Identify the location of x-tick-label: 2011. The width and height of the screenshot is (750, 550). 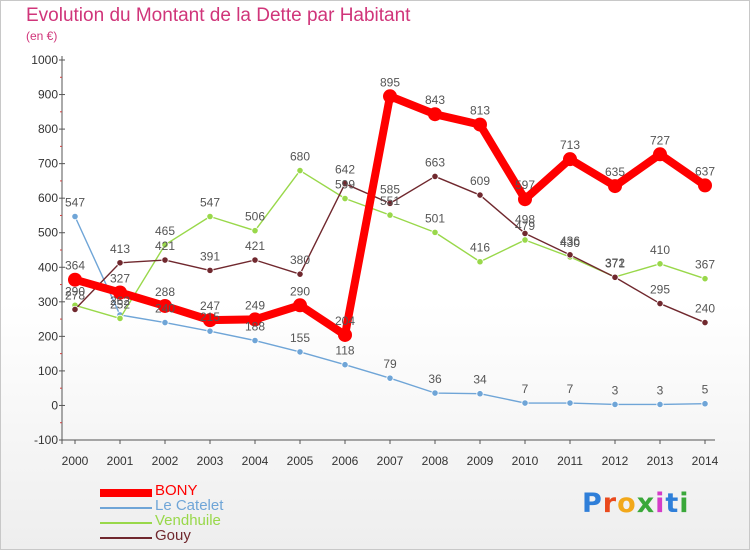
(570, 461).